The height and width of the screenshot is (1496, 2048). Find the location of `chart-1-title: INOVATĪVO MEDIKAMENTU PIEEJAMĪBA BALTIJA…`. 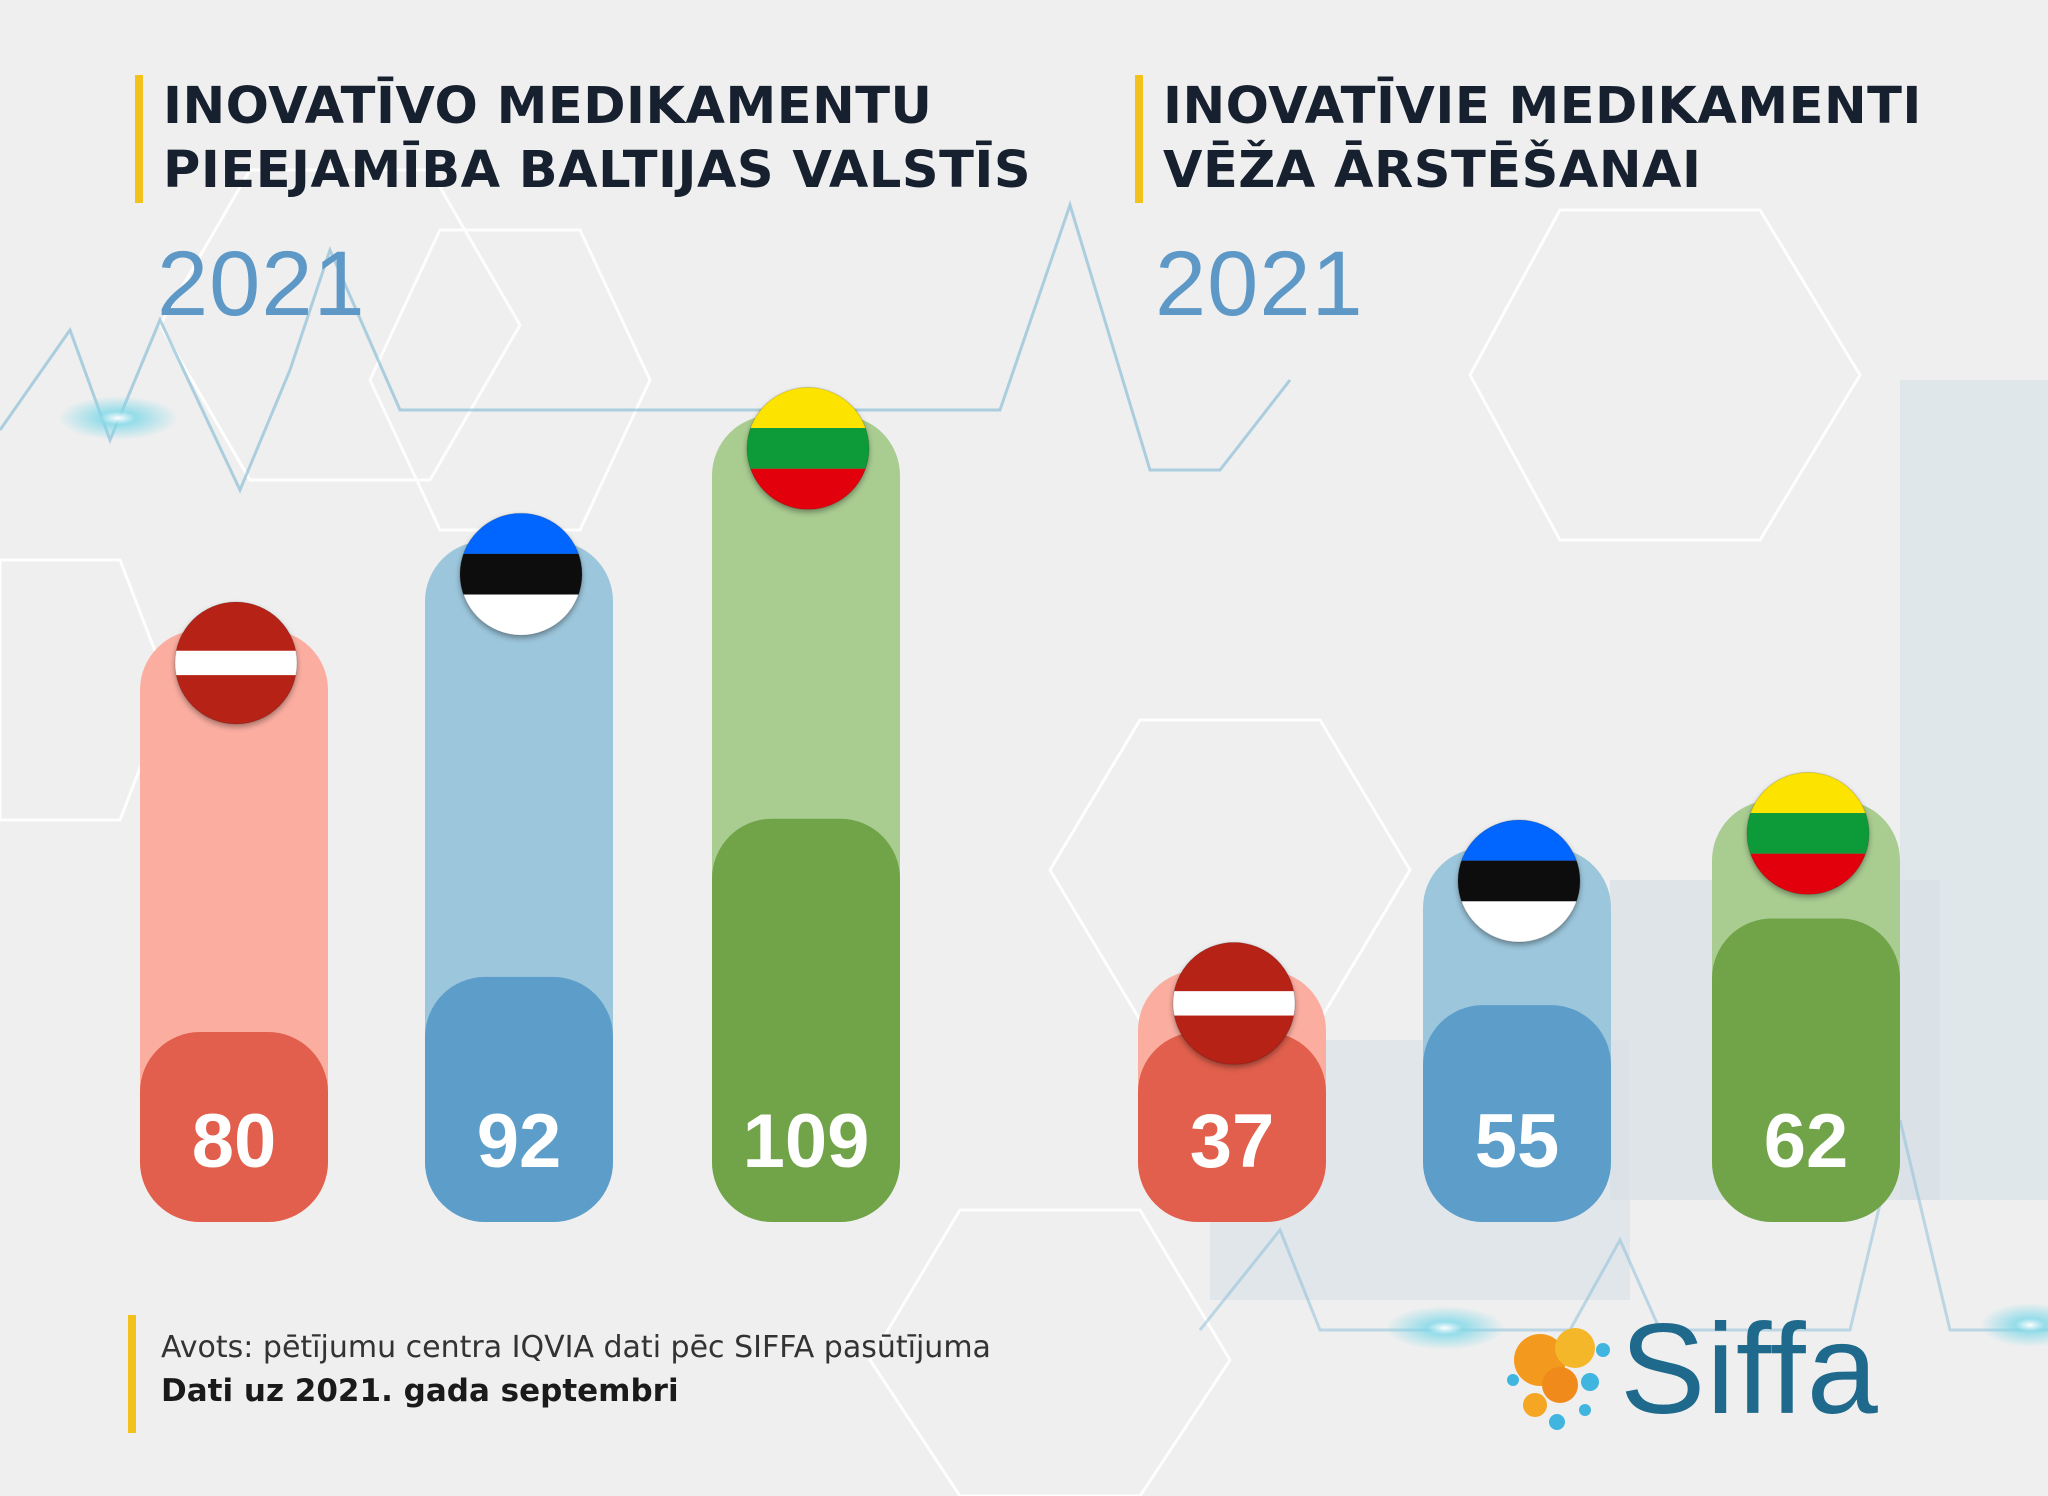

chart-1-title: INOVATĪVO MEDIKAMENTU PIEEJAMĪBA BALTIJA… is located at coordinates (597, 138).